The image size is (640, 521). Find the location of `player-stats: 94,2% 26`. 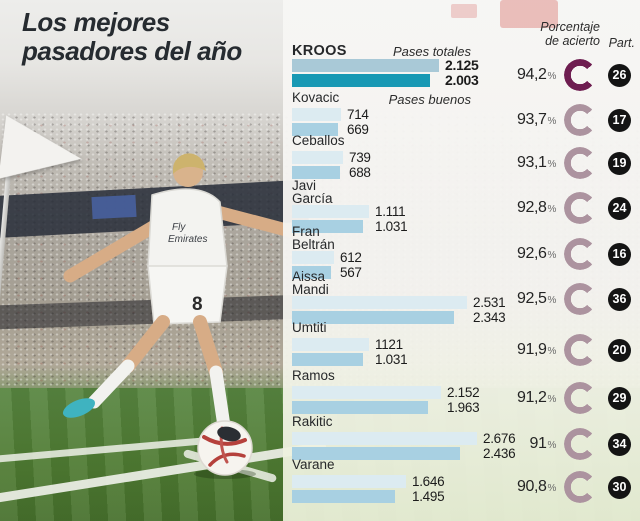

player-stats: 94,2% 26 is located at coordinates (565, 75).